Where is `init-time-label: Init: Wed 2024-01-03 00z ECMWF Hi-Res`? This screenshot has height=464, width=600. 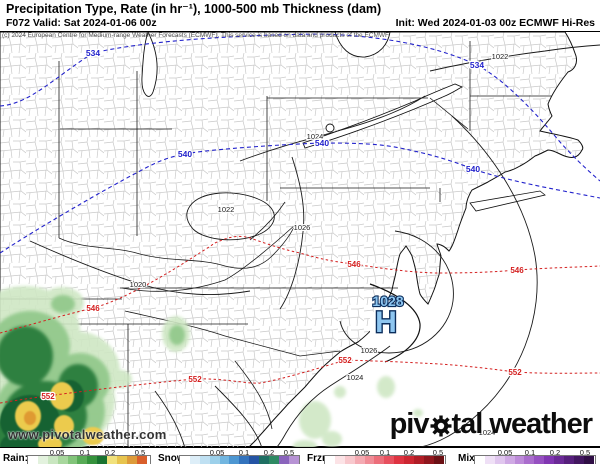 init-time-label: Init: Wed 2024-01-03 00z ECMWF Hi-Res is located at coordinates (495, 23).